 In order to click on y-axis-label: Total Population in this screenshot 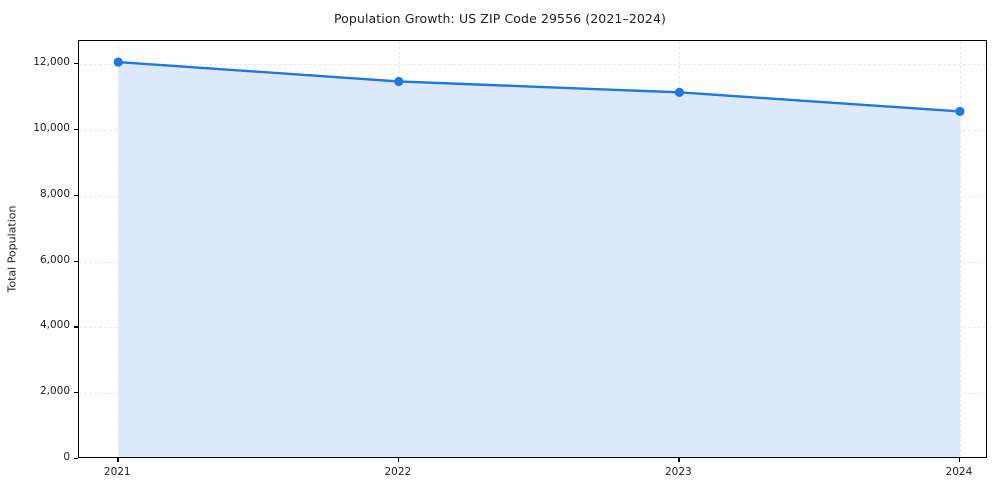, I will do `click(12, 249)`.